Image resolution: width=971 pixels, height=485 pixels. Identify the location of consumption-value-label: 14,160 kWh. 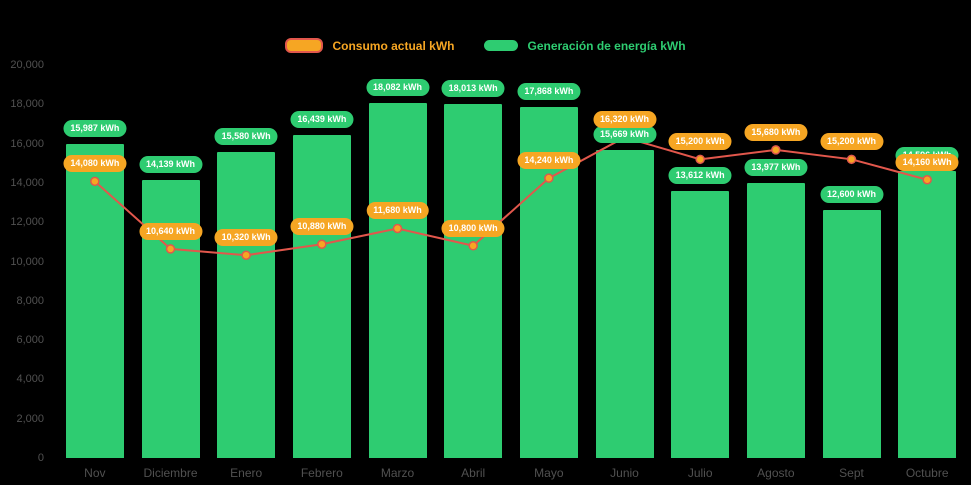
(927, 162).